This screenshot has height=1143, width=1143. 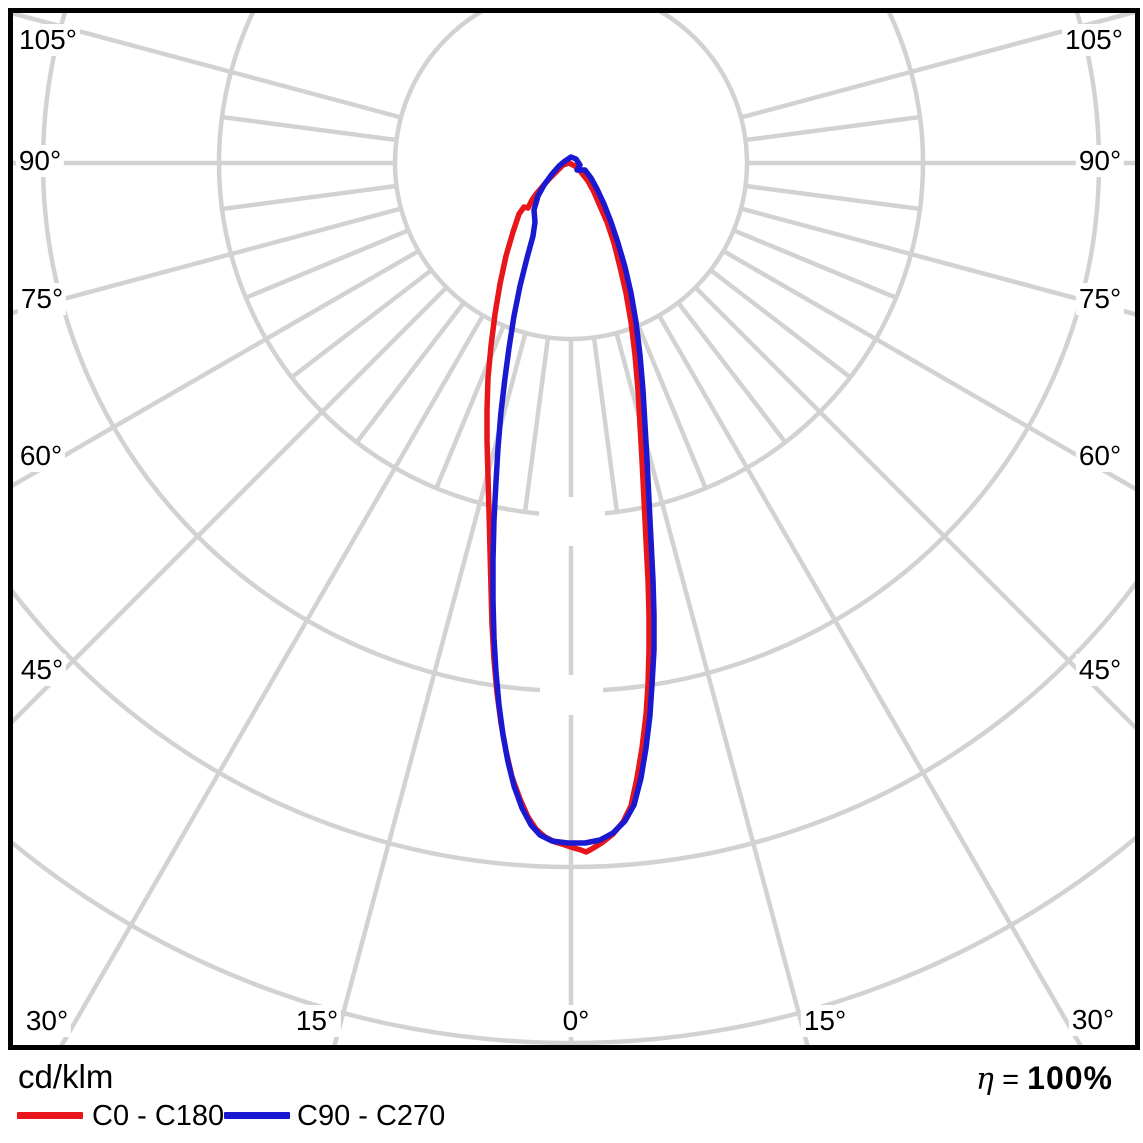 What do you see at coordinates (50, 1115) in the screenshot?
I see `c0-series-swatch` at bounding box center [50, 1115].